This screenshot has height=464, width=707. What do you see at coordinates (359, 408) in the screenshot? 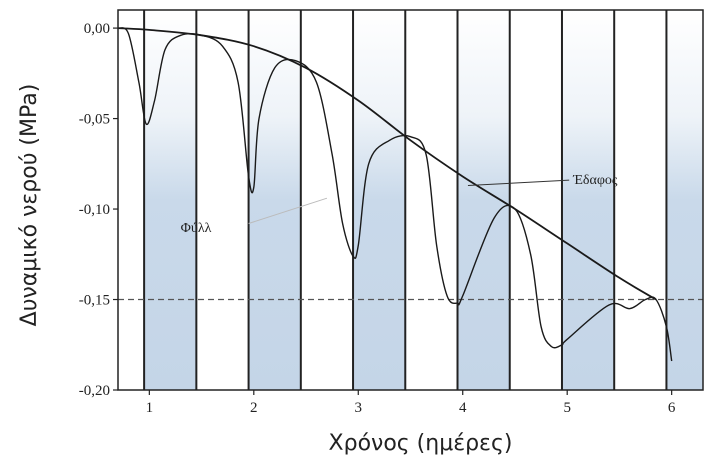
I see `x-tick-label: 3` at bounding box center [359, 408].